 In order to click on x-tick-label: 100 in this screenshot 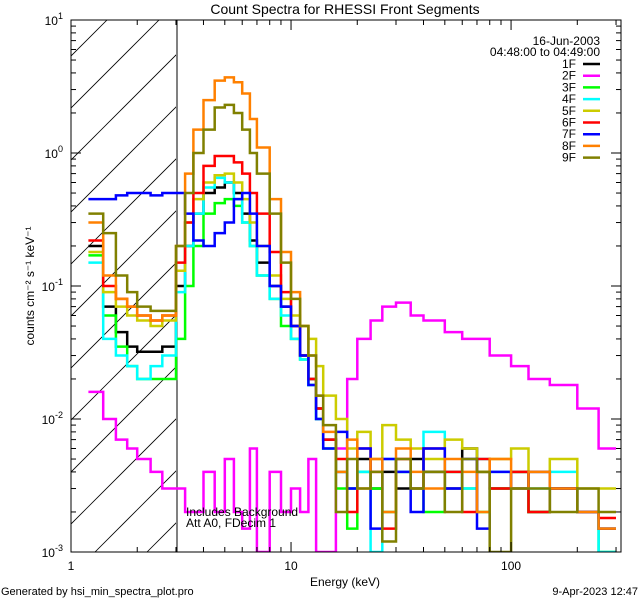, I will do `click(511, 566)`.